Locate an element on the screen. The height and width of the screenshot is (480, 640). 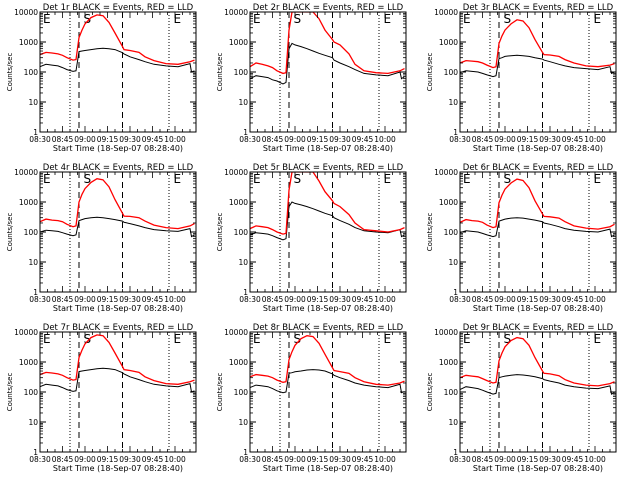
panel-title: Det 3r BLACK = Events, RED = LLD is located at coordinates (538, 8).